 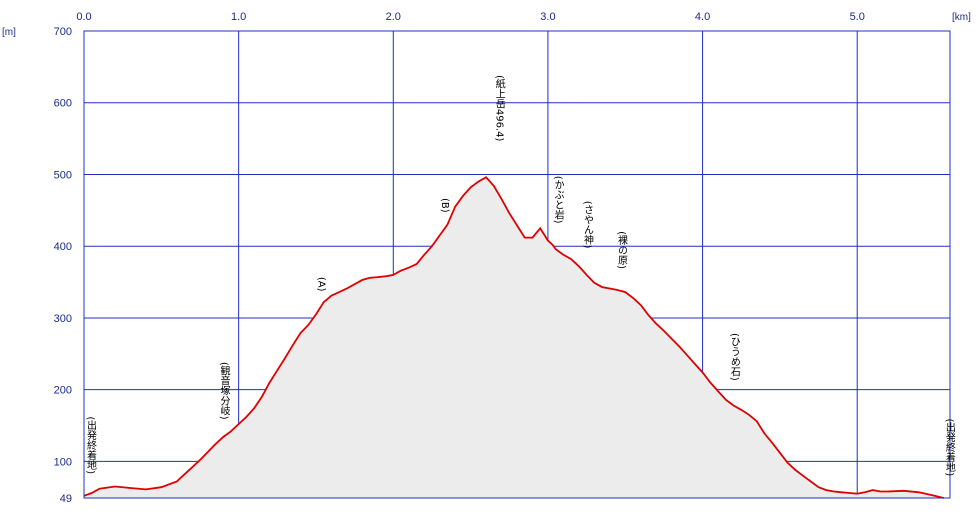 What do you see at coordinates (857, 17) in the screenshot?
I see `x-tick-label: 5.0` at bounding box center [857, 17].